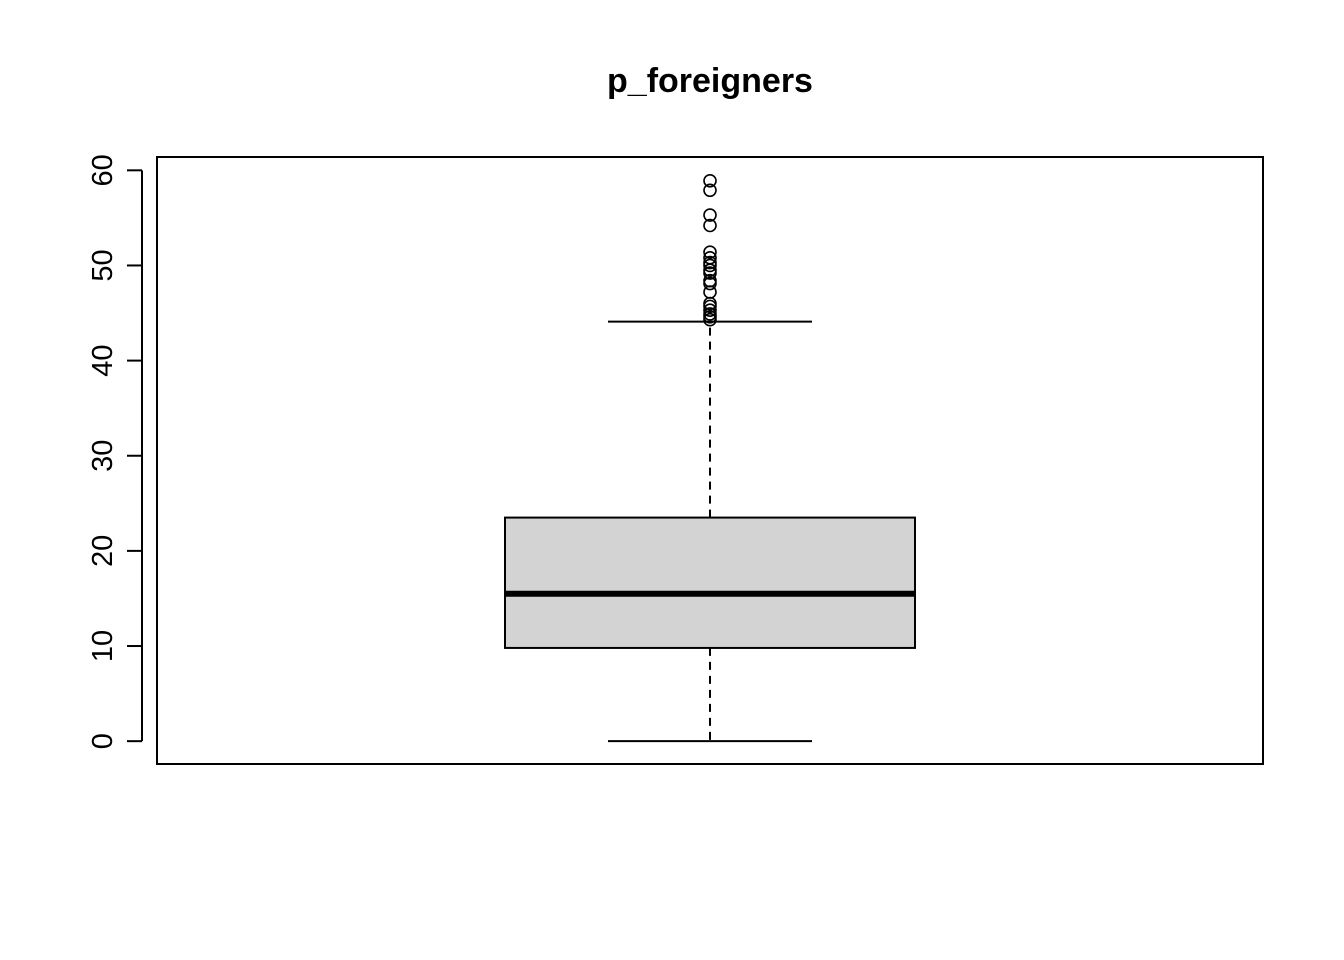 This screenshot has height=960, width=1344. What do you see at coordinates (103, 646) in the screenshot?
I see `y-tick-label: 10` at bounding box center [103, 646].